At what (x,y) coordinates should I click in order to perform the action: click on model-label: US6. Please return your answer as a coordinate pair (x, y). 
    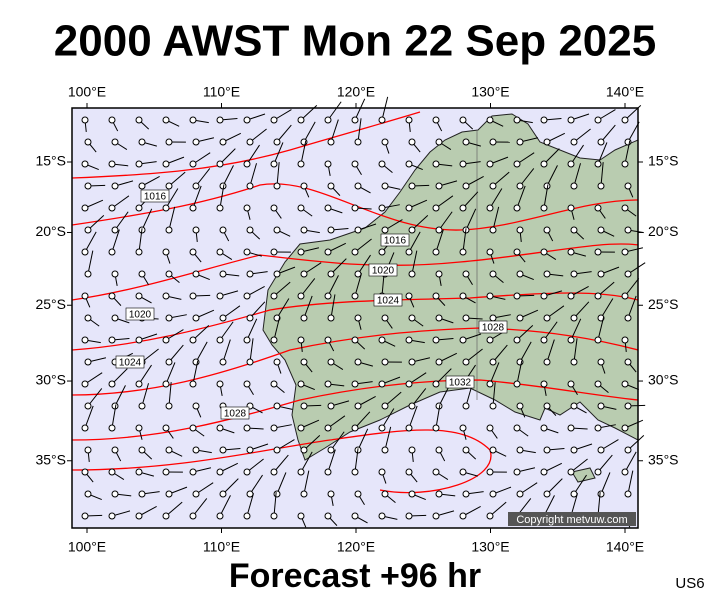
    Looking at the image, I should click on (689, 583).